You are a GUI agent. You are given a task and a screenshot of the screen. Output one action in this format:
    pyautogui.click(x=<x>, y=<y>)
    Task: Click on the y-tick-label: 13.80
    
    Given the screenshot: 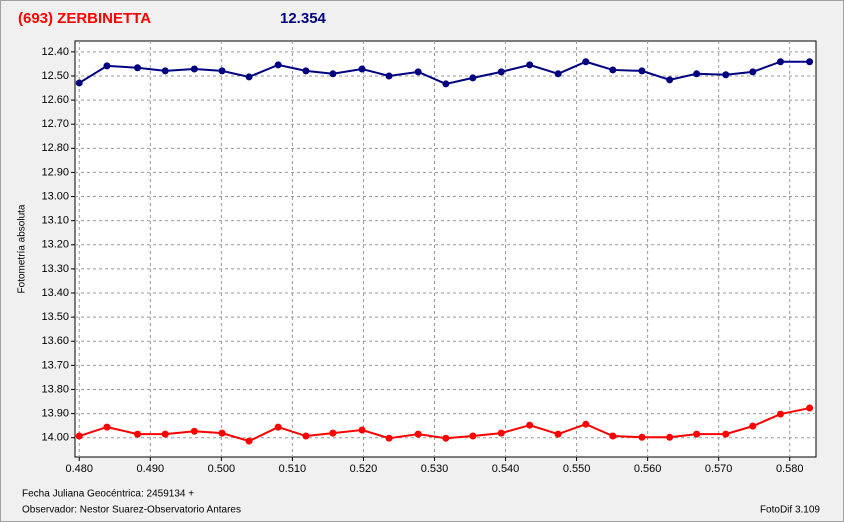 What is the action you would take?
    pyautogui.click(x=55, y=389)
    